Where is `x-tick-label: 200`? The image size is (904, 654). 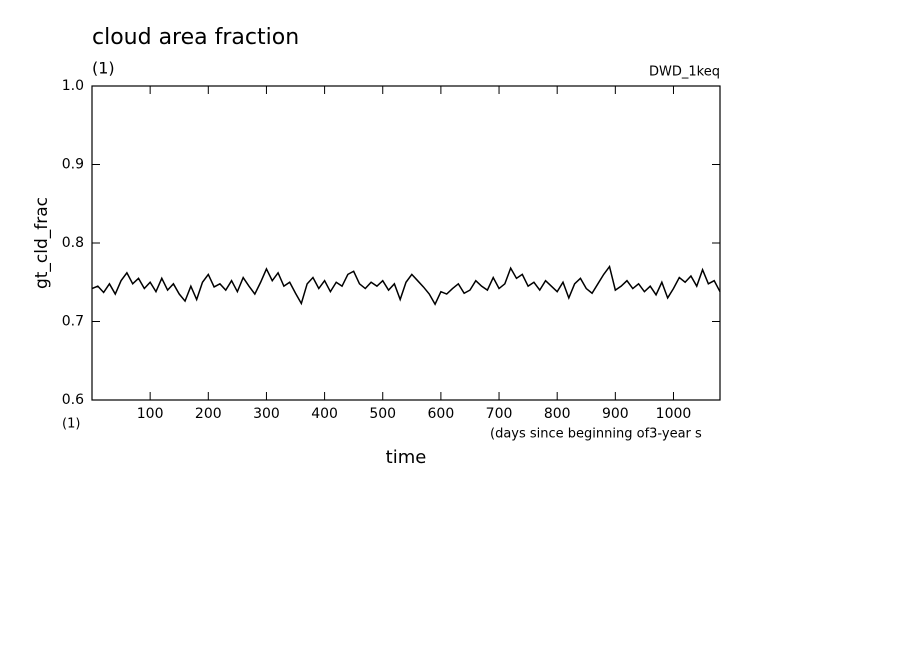 x-tick-label: 200 is located at coordinates (208, 414).